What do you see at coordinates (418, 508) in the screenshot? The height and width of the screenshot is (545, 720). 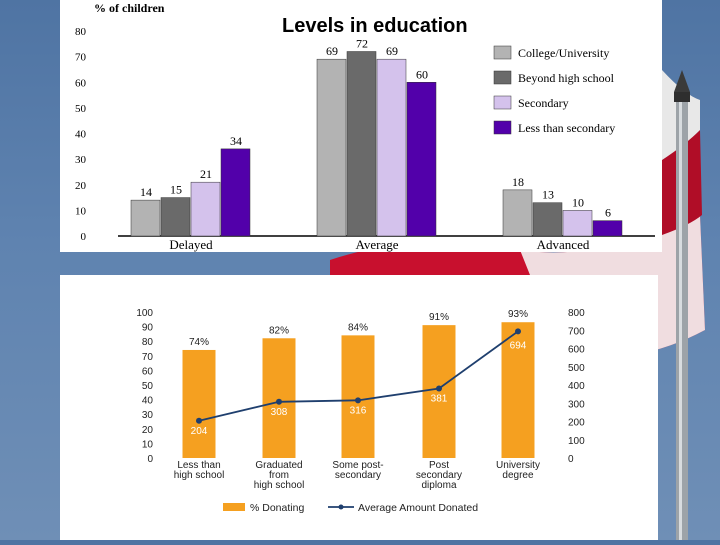 I see `legend-label-line: Average Amount Donated` at bounding box center [418, 508].